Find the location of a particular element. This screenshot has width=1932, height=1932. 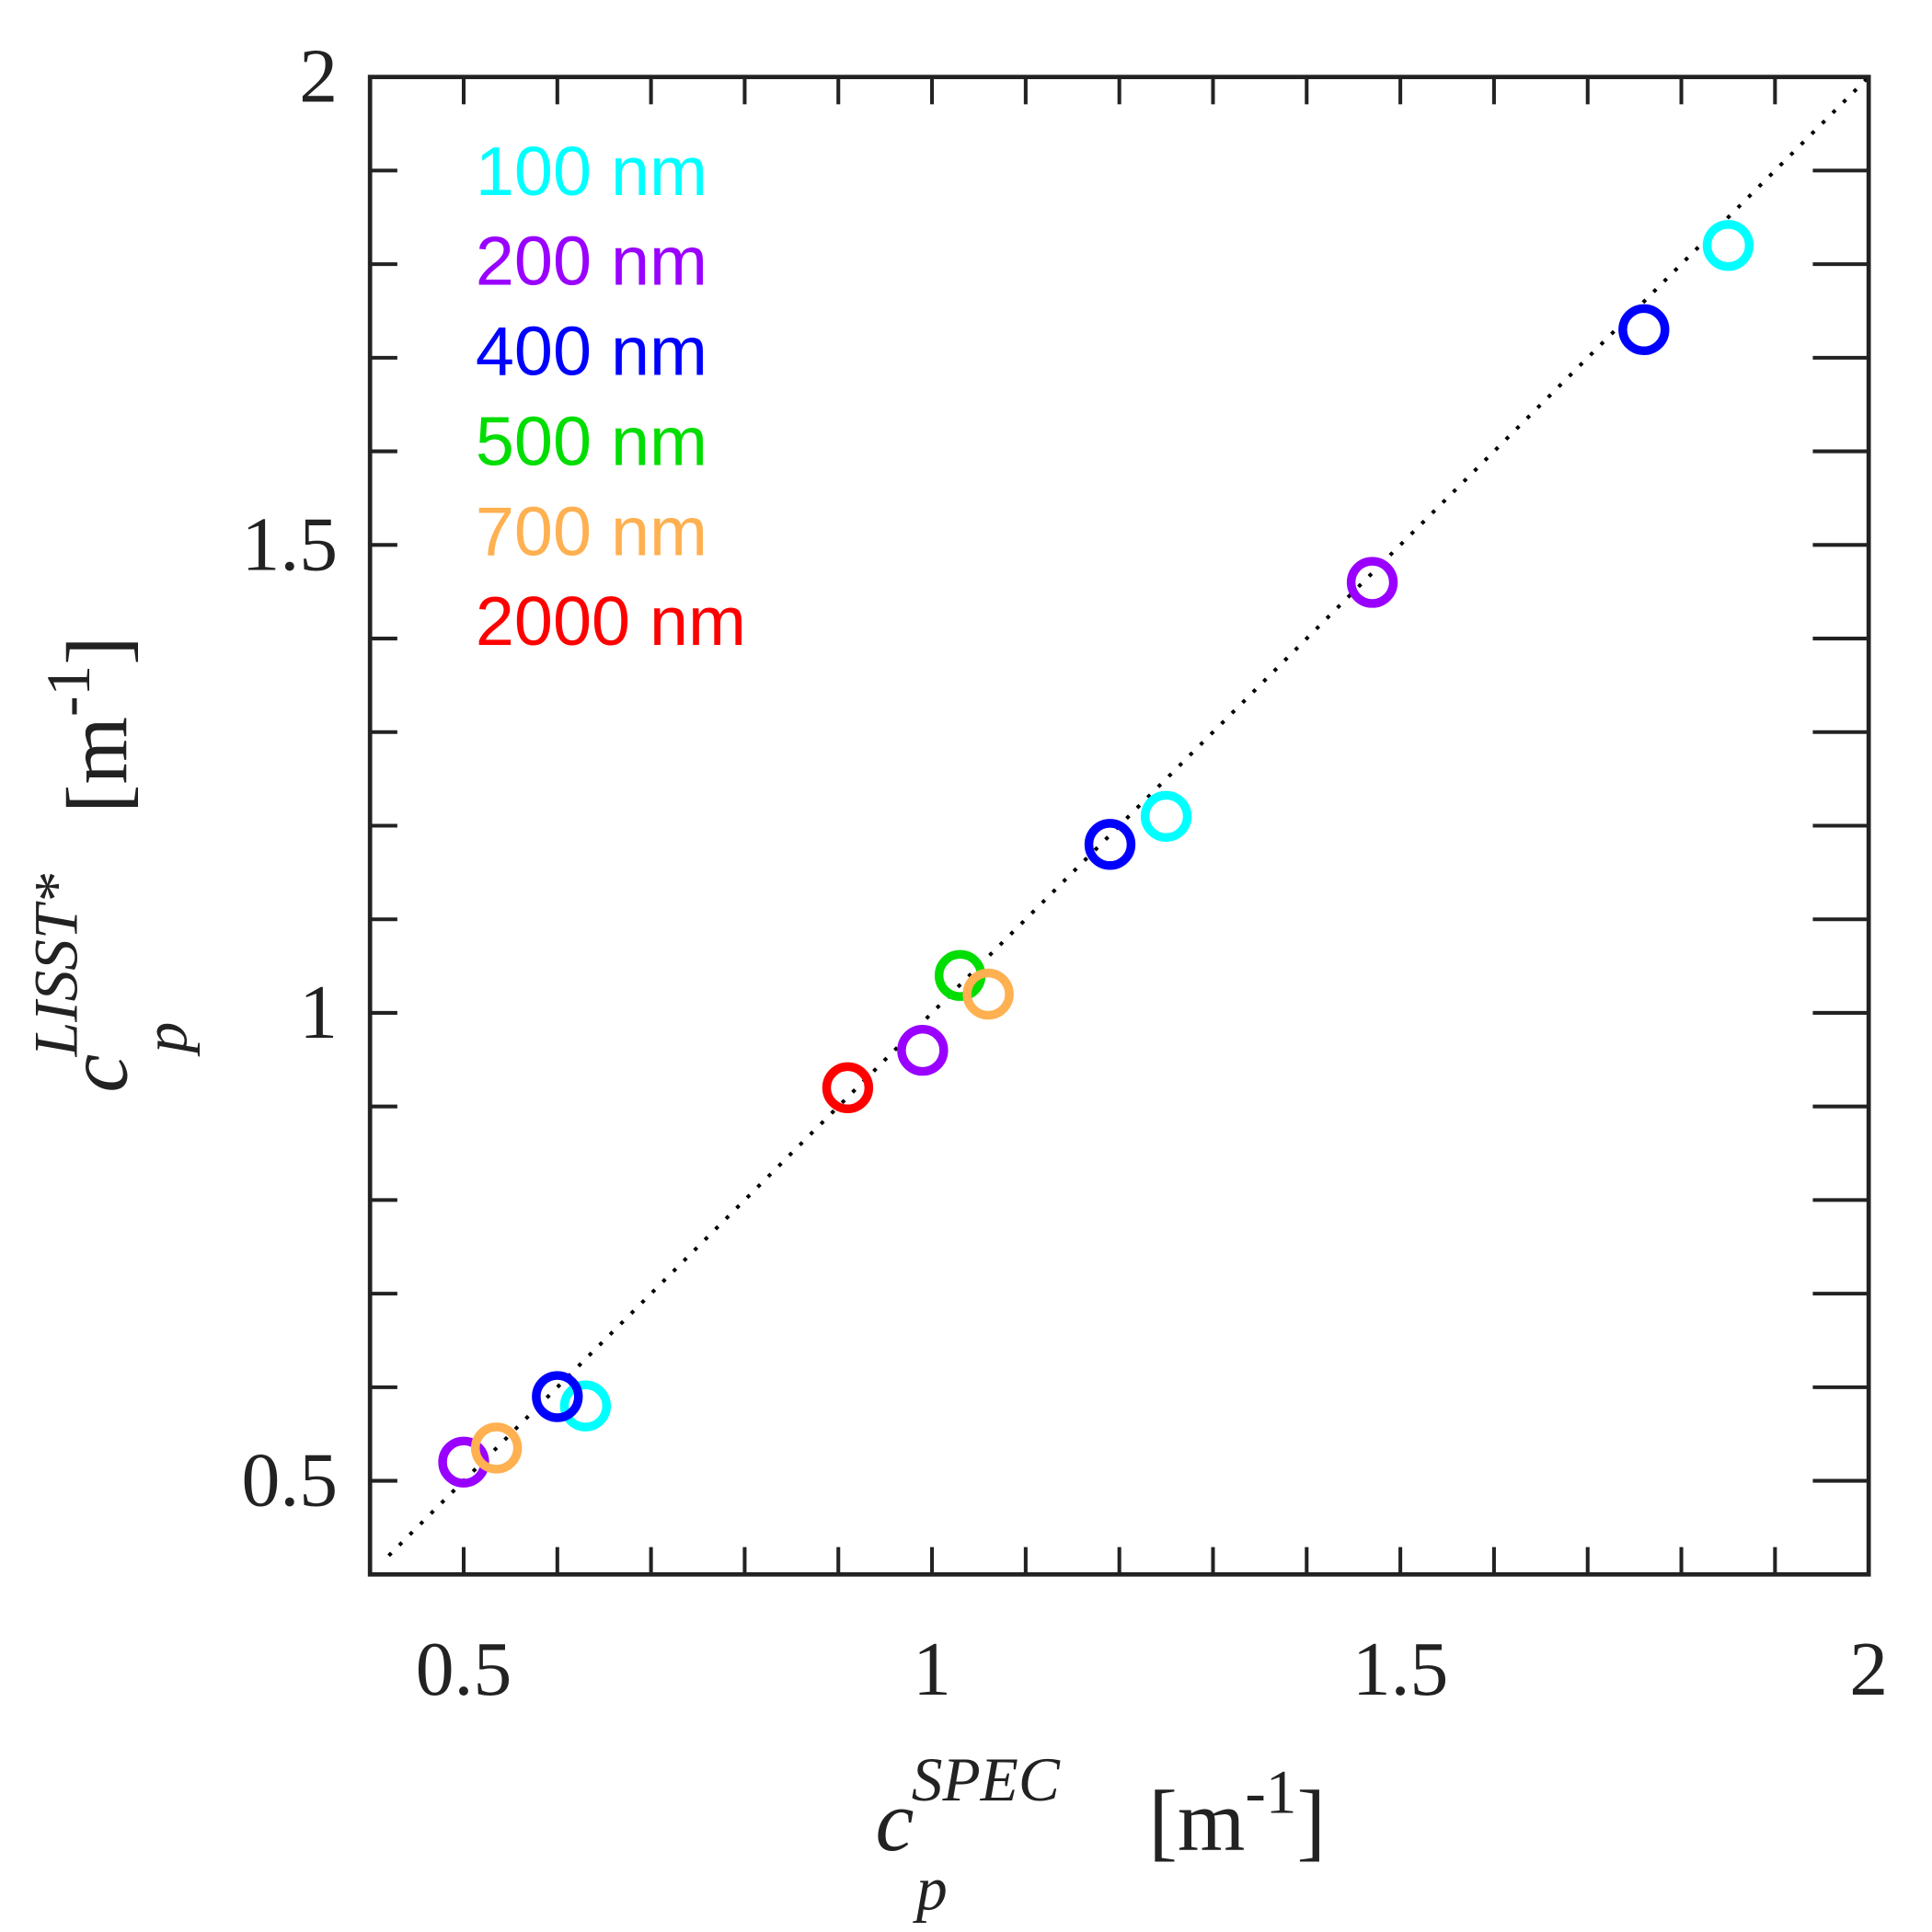

x-axis-title: cSPEC p[m-1] is located at coordinates (1100, 1834).